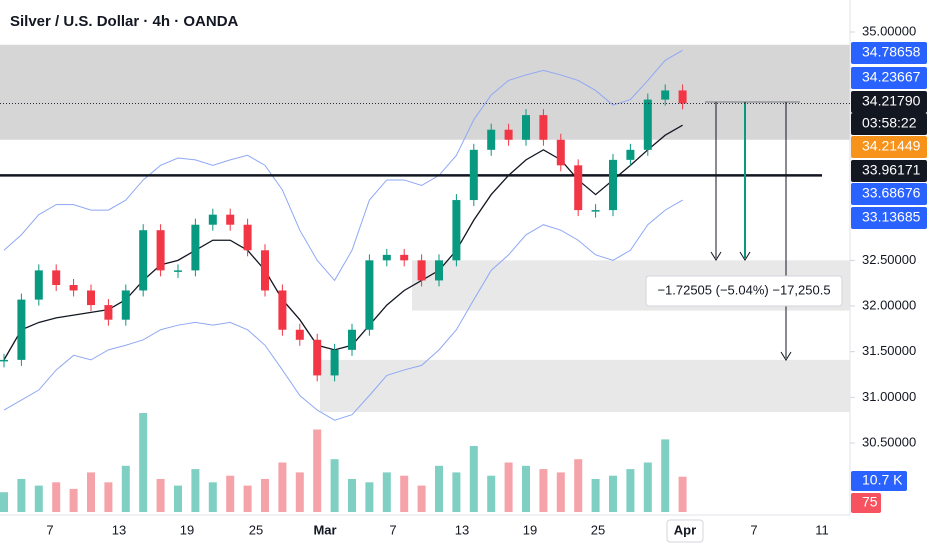 This screenshot has height=550, width=932. Describe the element at coordinates (889, 259) in the screenshot. I see `y-tick-label: 32.50000` at that location.